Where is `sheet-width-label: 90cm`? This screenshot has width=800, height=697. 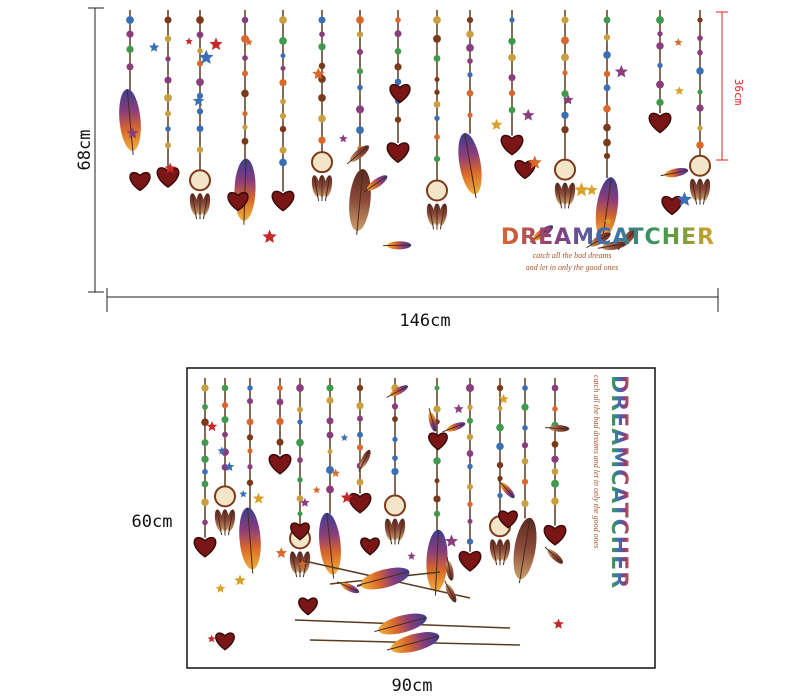
sheet-width-label: 90cm is located at coordinates (412, 686).